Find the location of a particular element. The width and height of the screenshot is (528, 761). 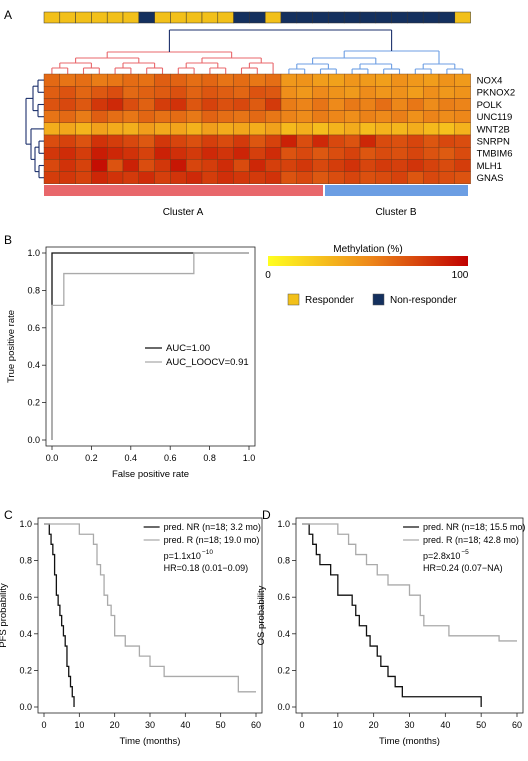

x-tick-label: 20 is located at coordinates (374, 725).